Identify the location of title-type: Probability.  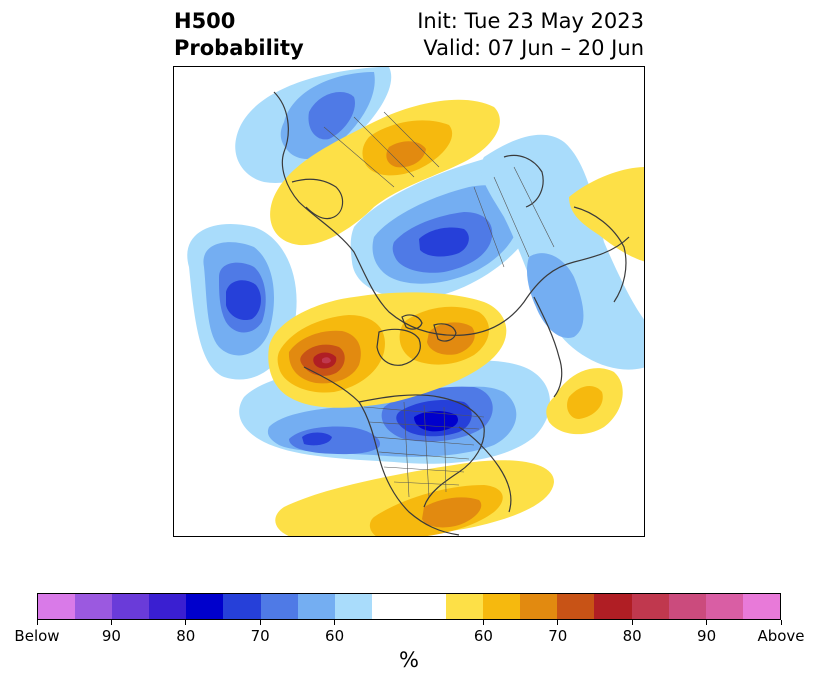
(239, 48).